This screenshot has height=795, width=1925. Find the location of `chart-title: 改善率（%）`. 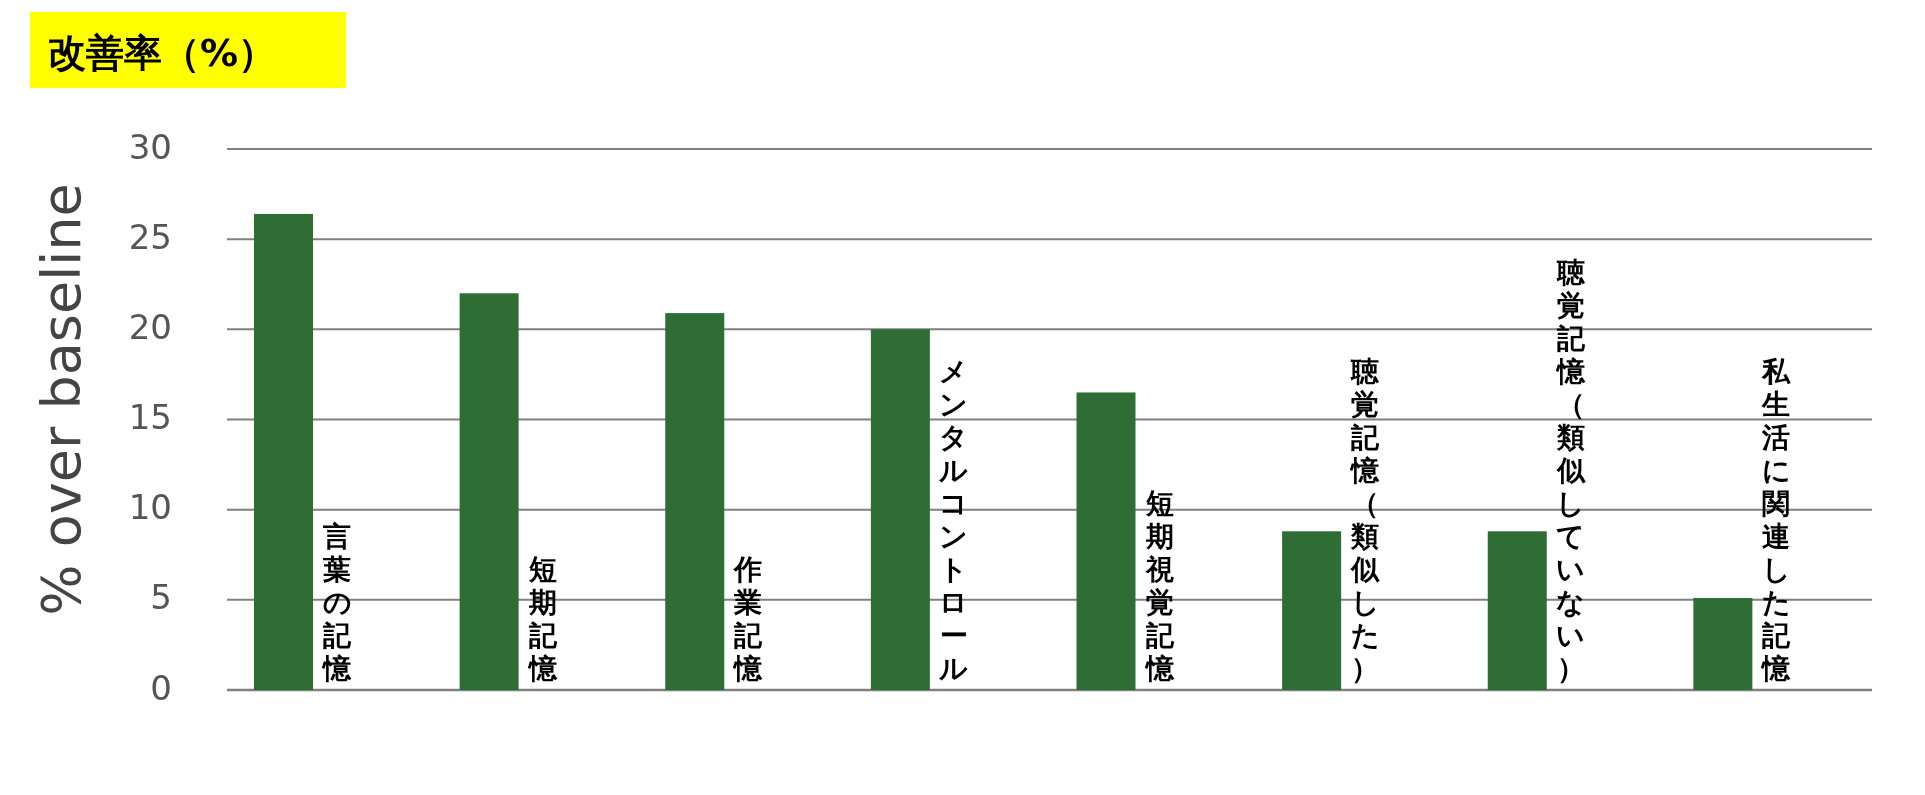

chart-title: 改善率（%） is located at coordinates (162, 53).